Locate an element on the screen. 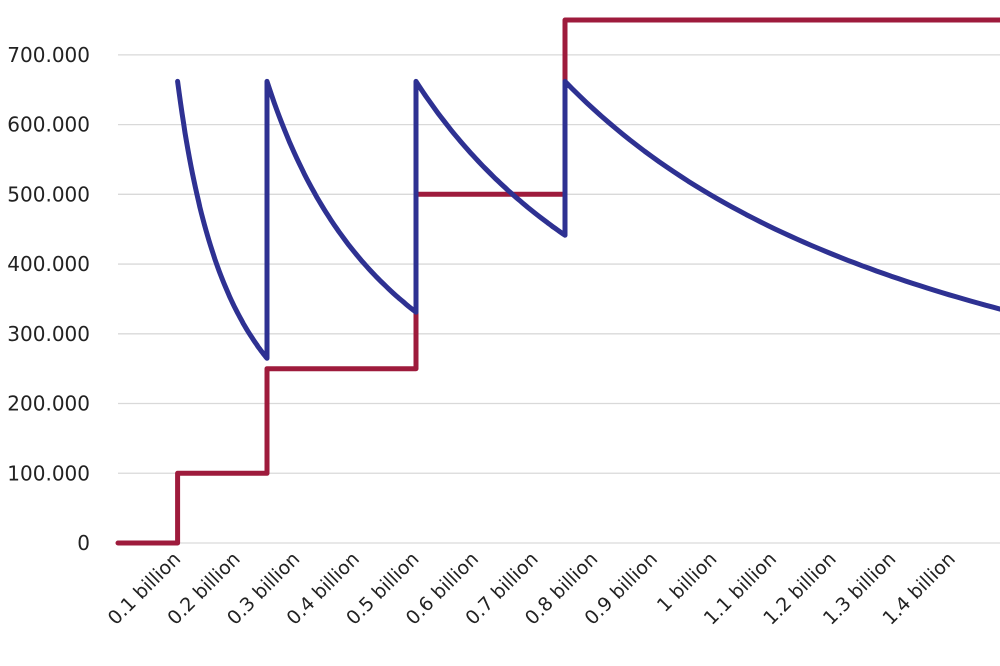 This screenshot has width=1000, height=666. y-tick-label: 400.000 is located at coordinates (48, 264).